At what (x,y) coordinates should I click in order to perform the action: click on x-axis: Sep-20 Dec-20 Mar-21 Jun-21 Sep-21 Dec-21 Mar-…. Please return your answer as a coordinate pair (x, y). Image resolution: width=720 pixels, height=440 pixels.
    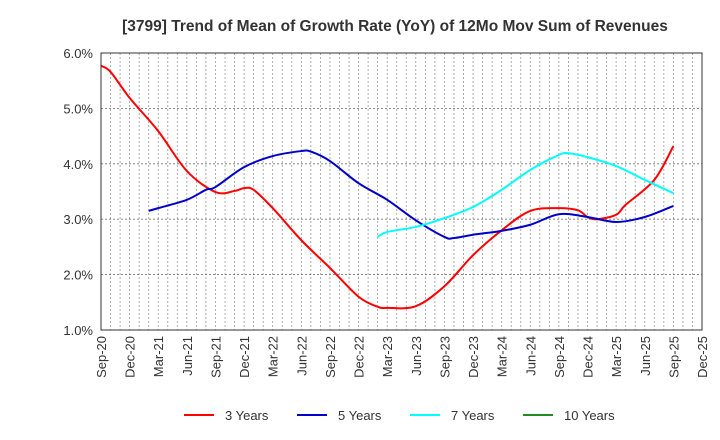
    Looking at the image, I should click on (402, 357).